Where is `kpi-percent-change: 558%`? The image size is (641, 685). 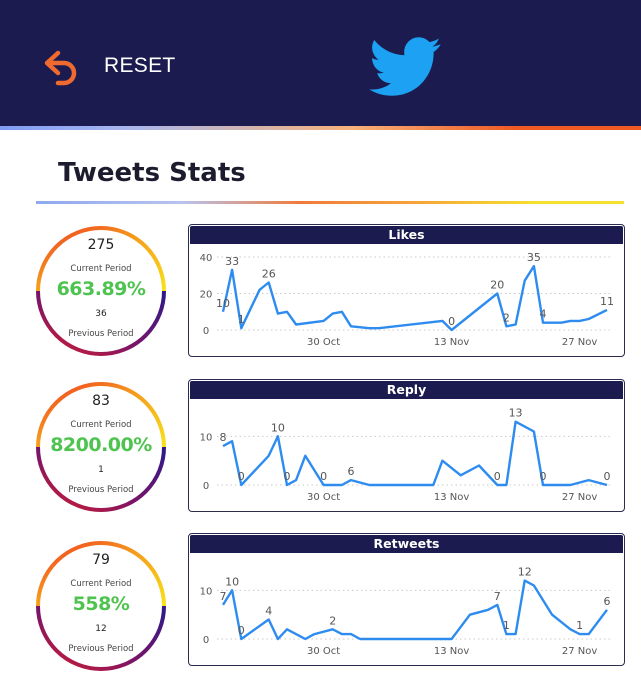
kpi-percent-change: 558% is located at coordinates (101, 604).